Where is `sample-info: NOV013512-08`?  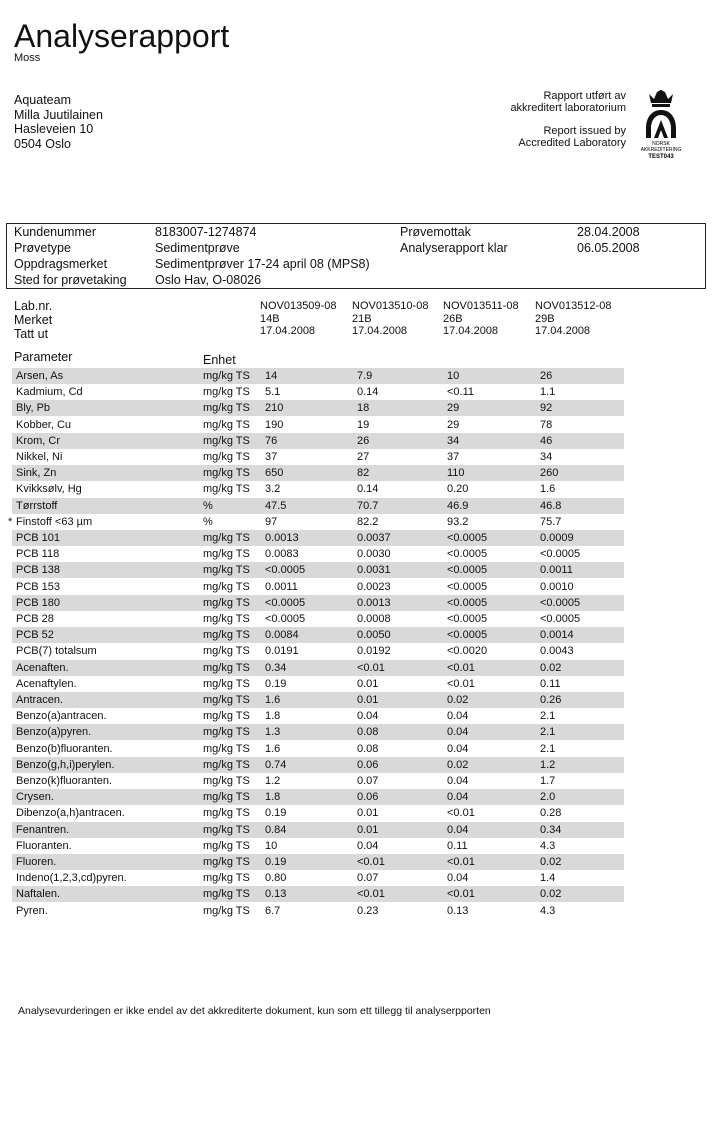
sample-info: NOV013512-08 is located at coordinates (573, 306).